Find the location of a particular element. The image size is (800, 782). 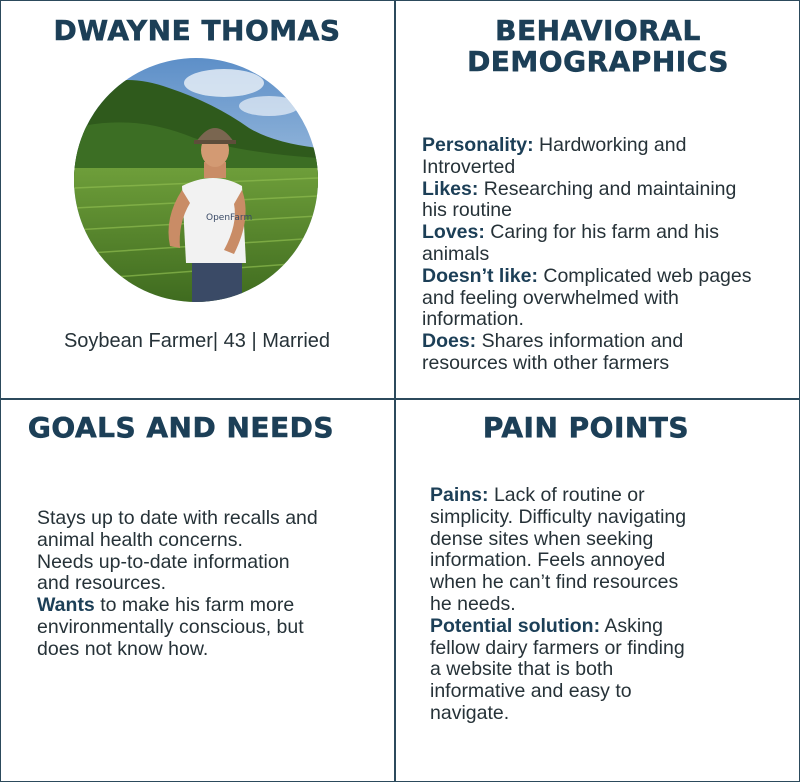

behavioral-text: Researching and maintaining is located at coordinates (607, 188).